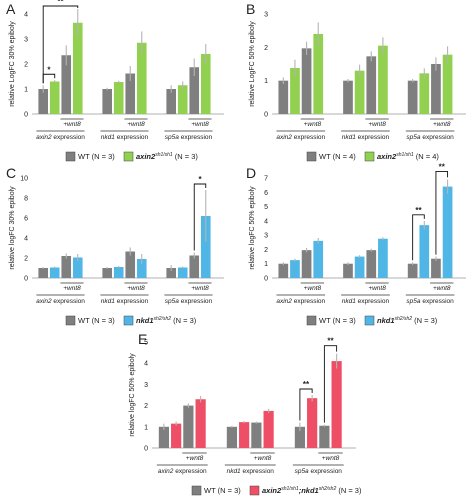 This screenshot has width=474, height=500. Describe the element at coordinates (146, 343) in the screenshot. I see `y-tick-label: 5` at that location.